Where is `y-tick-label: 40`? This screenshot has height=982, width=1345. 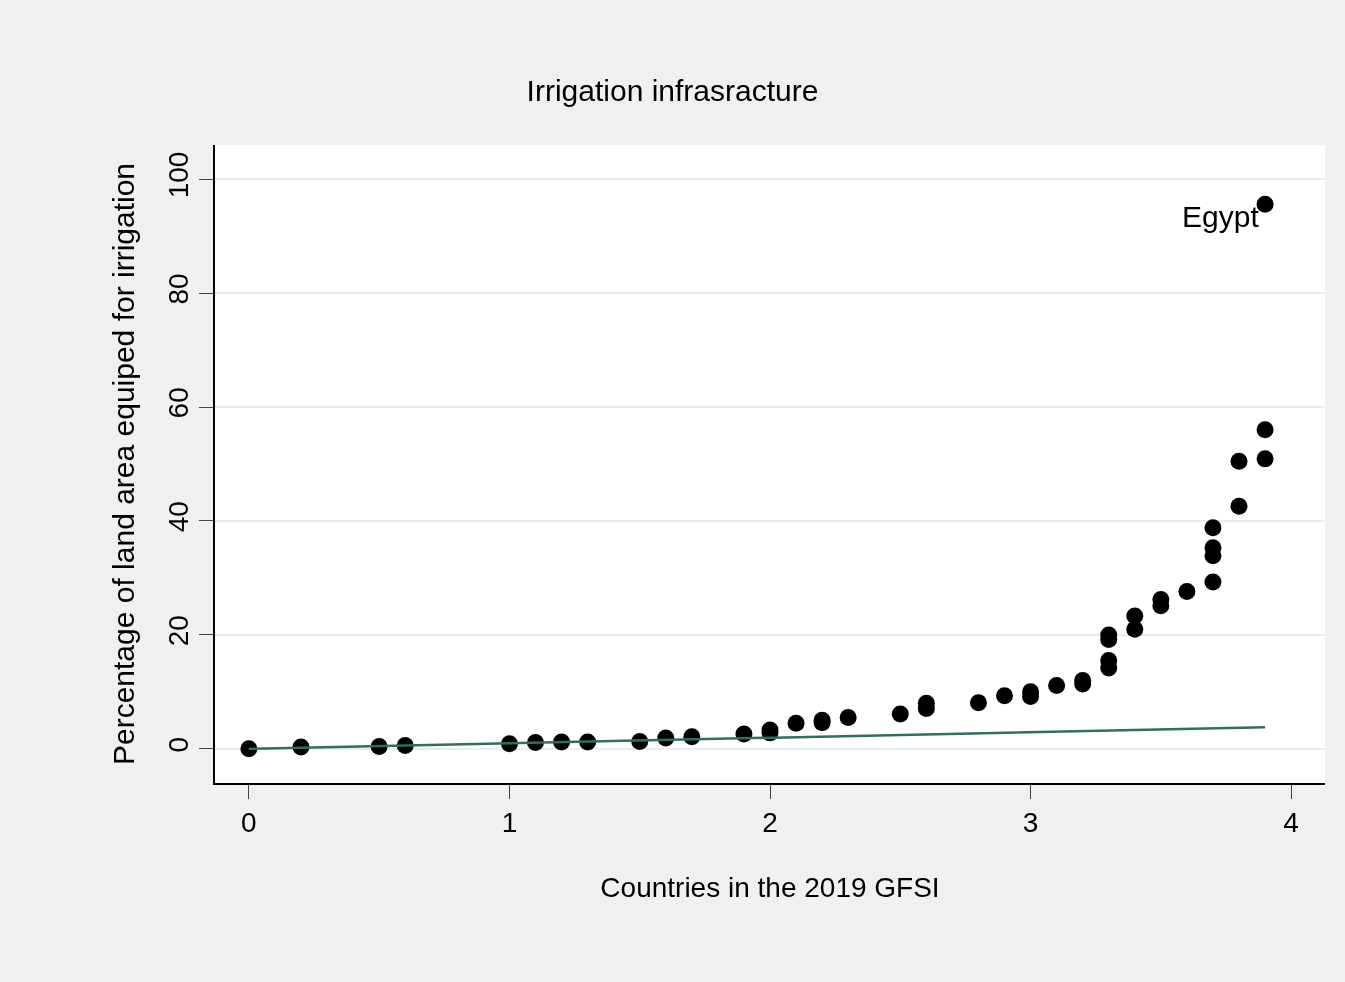 y-tick-label: 40 is located at coordinates (179, 517).